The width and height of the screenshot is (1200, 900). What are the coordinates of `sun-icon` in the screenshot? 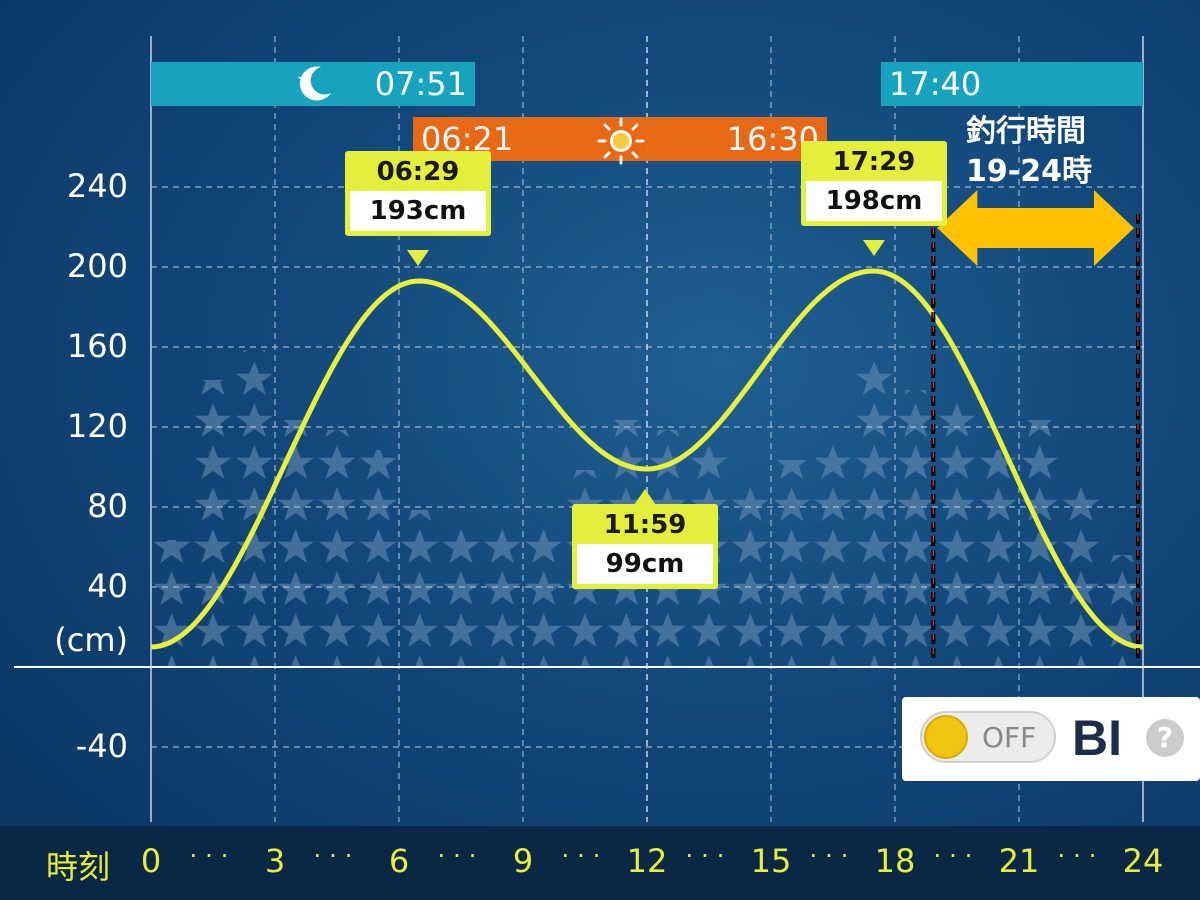 It's located at (621, 146).